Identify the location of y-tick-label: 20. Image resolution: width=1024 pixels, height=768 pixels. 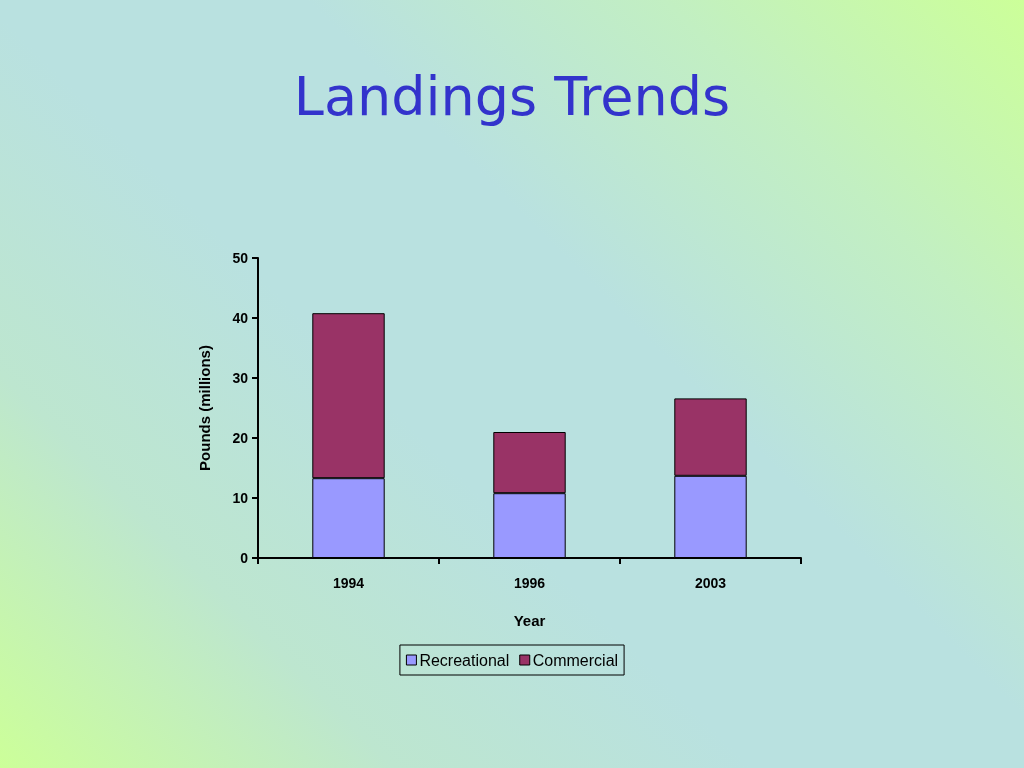
(240, 438).